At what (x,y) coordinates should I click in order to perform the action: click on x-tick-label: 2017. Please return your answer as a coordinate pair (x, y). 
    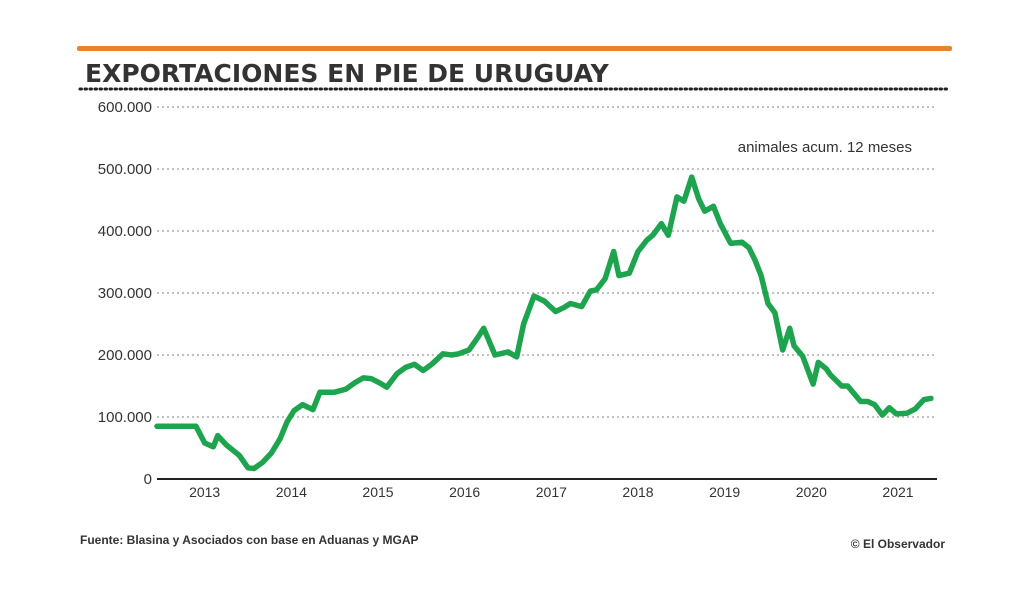
    Looking at the image, I should click on (551, 492).